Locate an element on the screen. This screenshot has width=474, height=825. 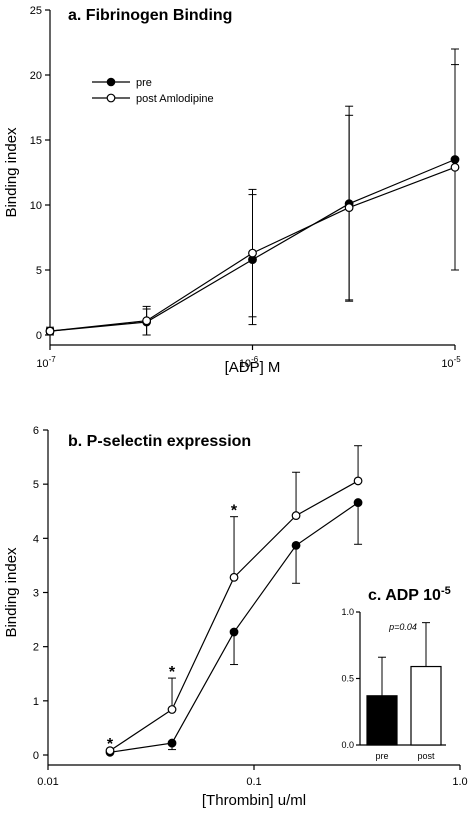
x-tick-label-exponent: -6 is located at coordinates (255, 359).